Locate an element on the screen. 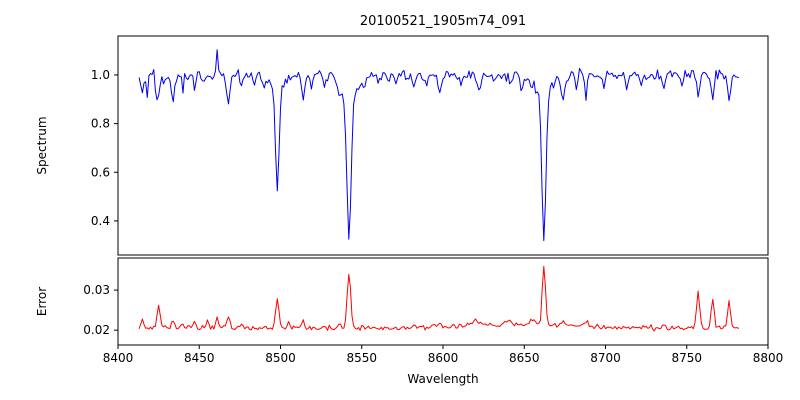 This screenshot has width=800, height=400. y-tick-label: 0.6 is located at coordinates (100, 172).